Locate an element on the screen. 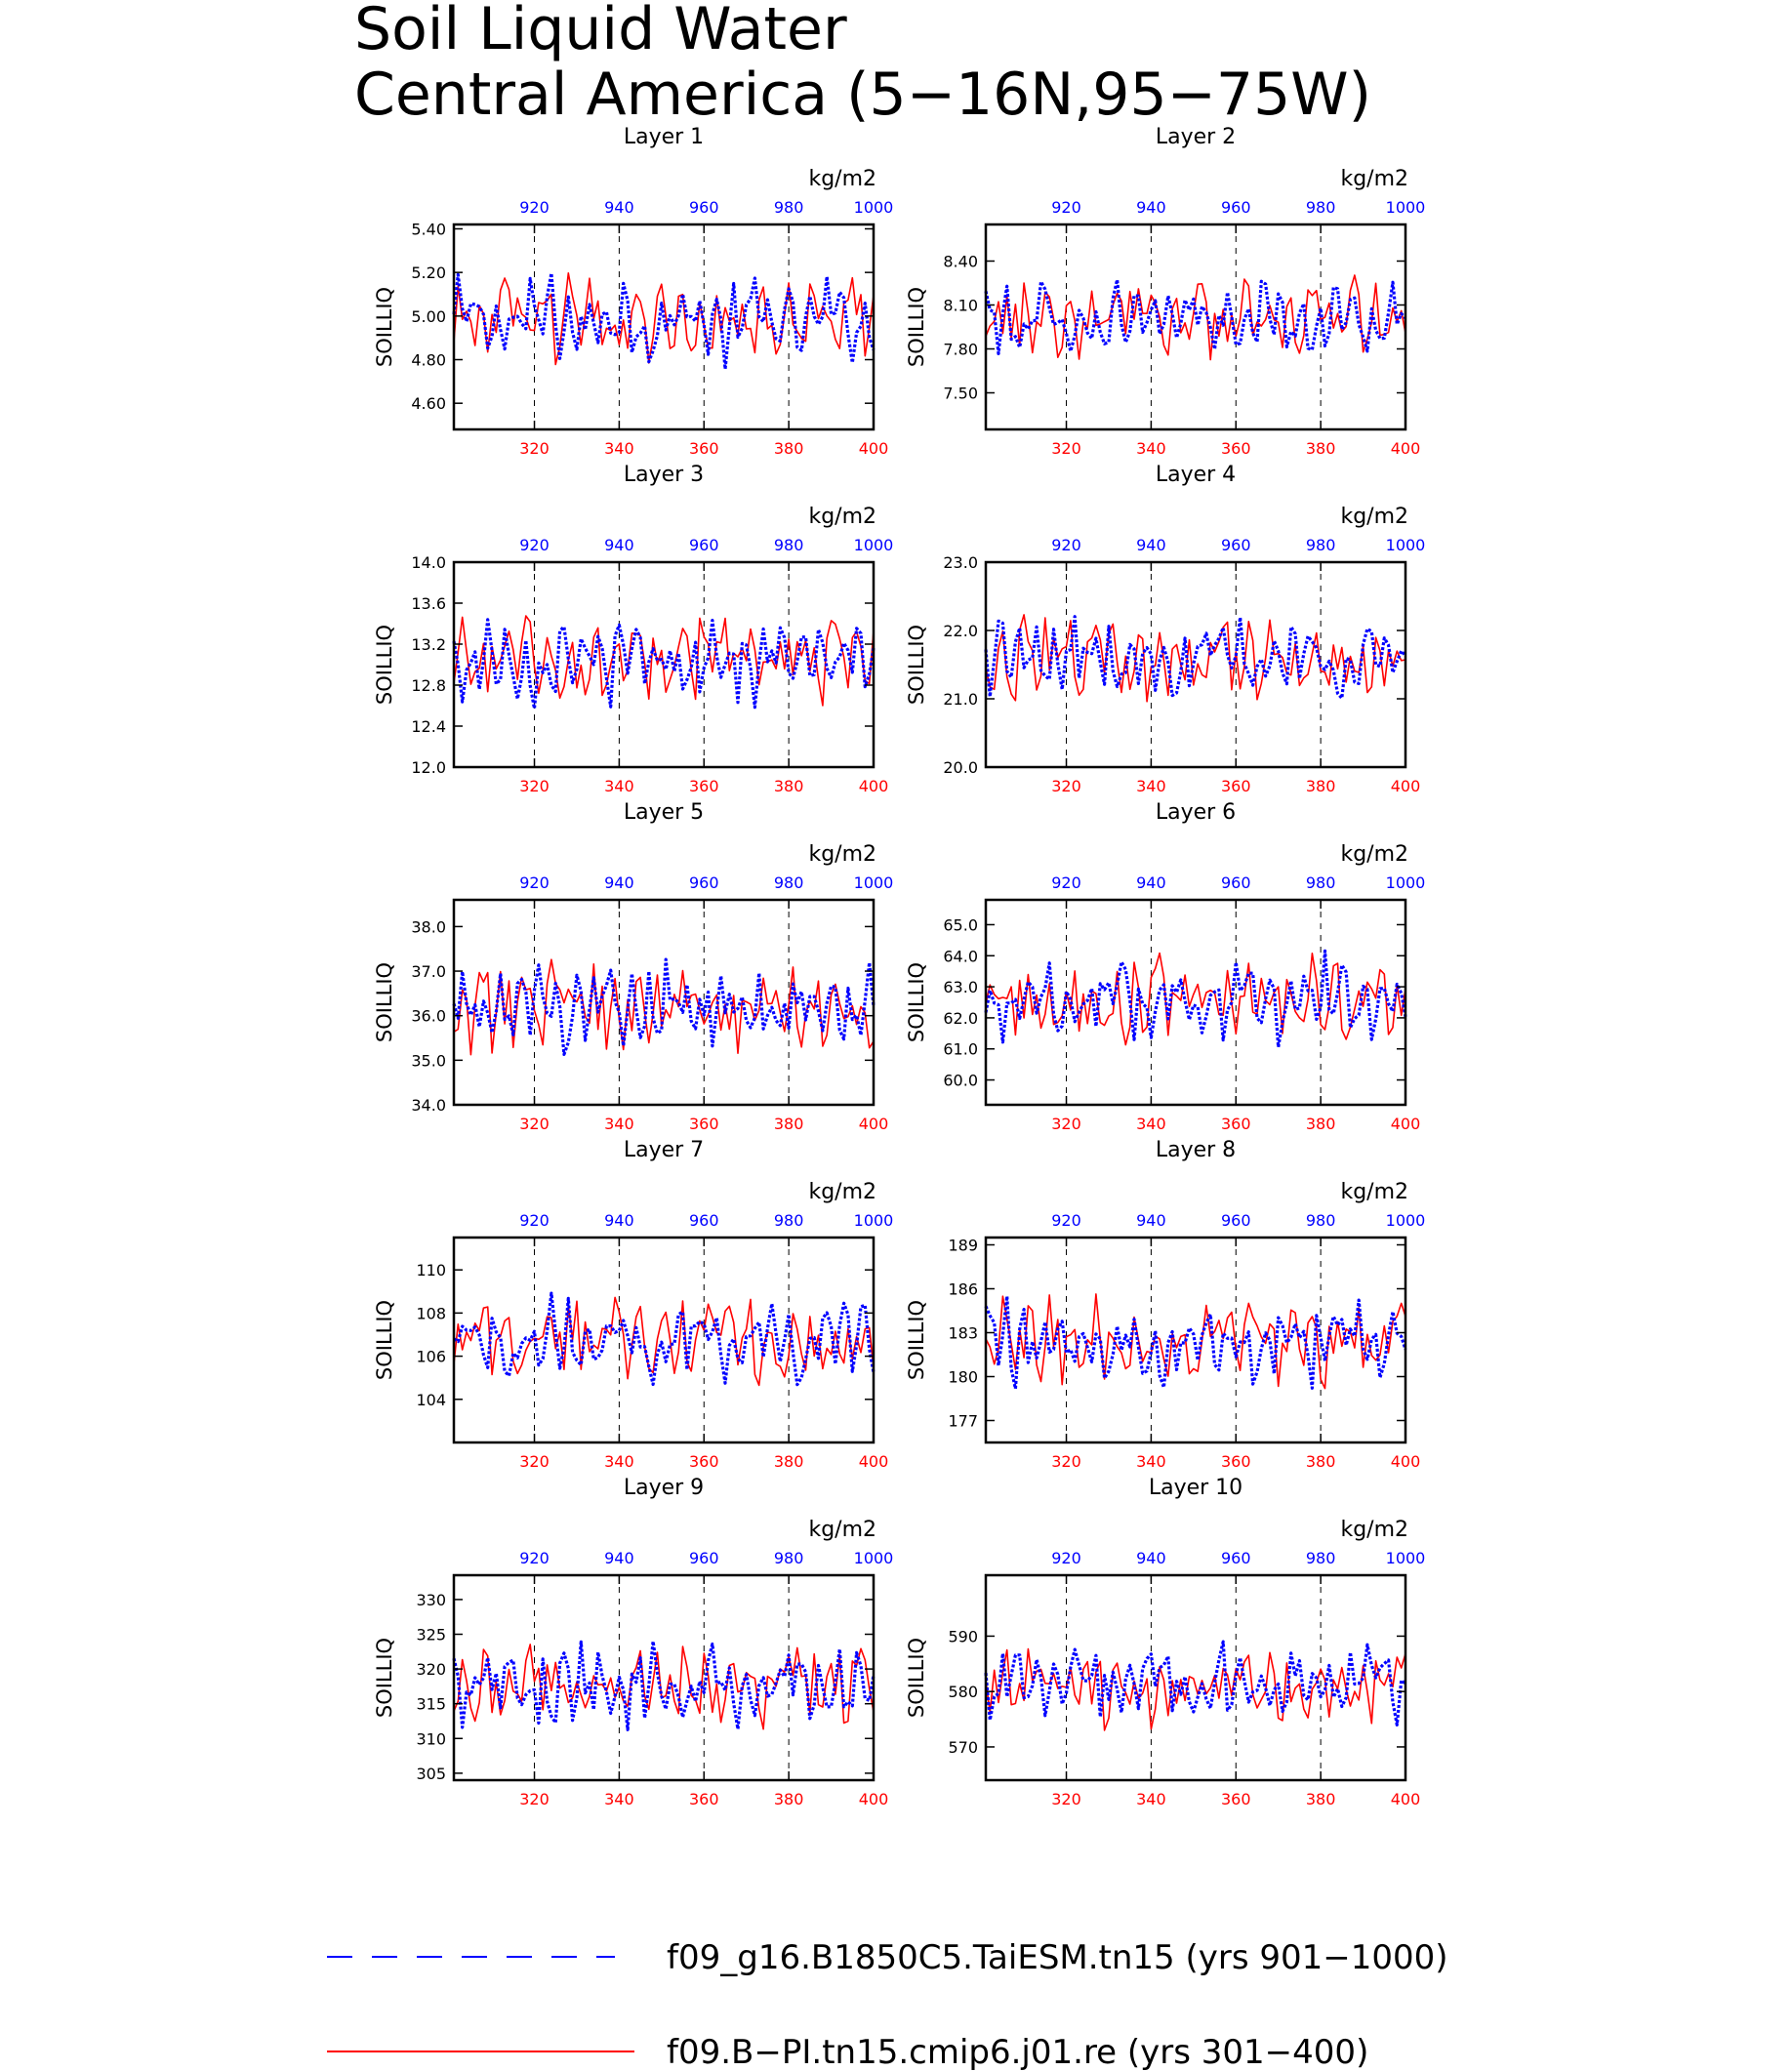 This screenshot has width=1792, height=2071. figure-title-line1: Soil Liquid Water is located at coordinates (600, 32).